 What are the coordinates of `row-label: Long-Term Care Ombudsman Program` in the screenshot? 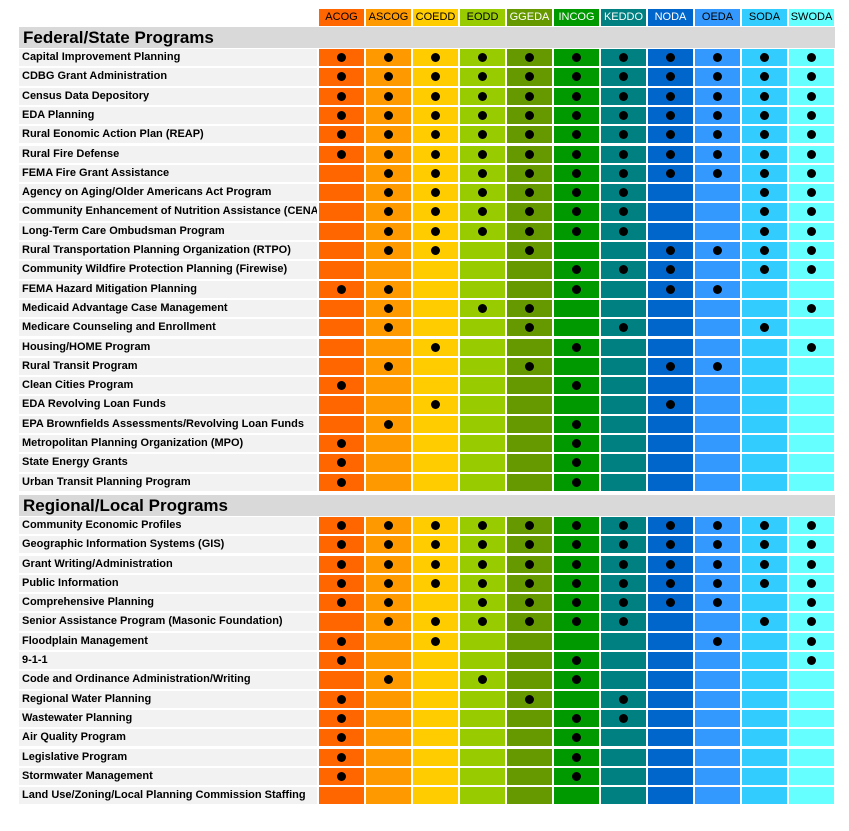 It's located at (168, 231).